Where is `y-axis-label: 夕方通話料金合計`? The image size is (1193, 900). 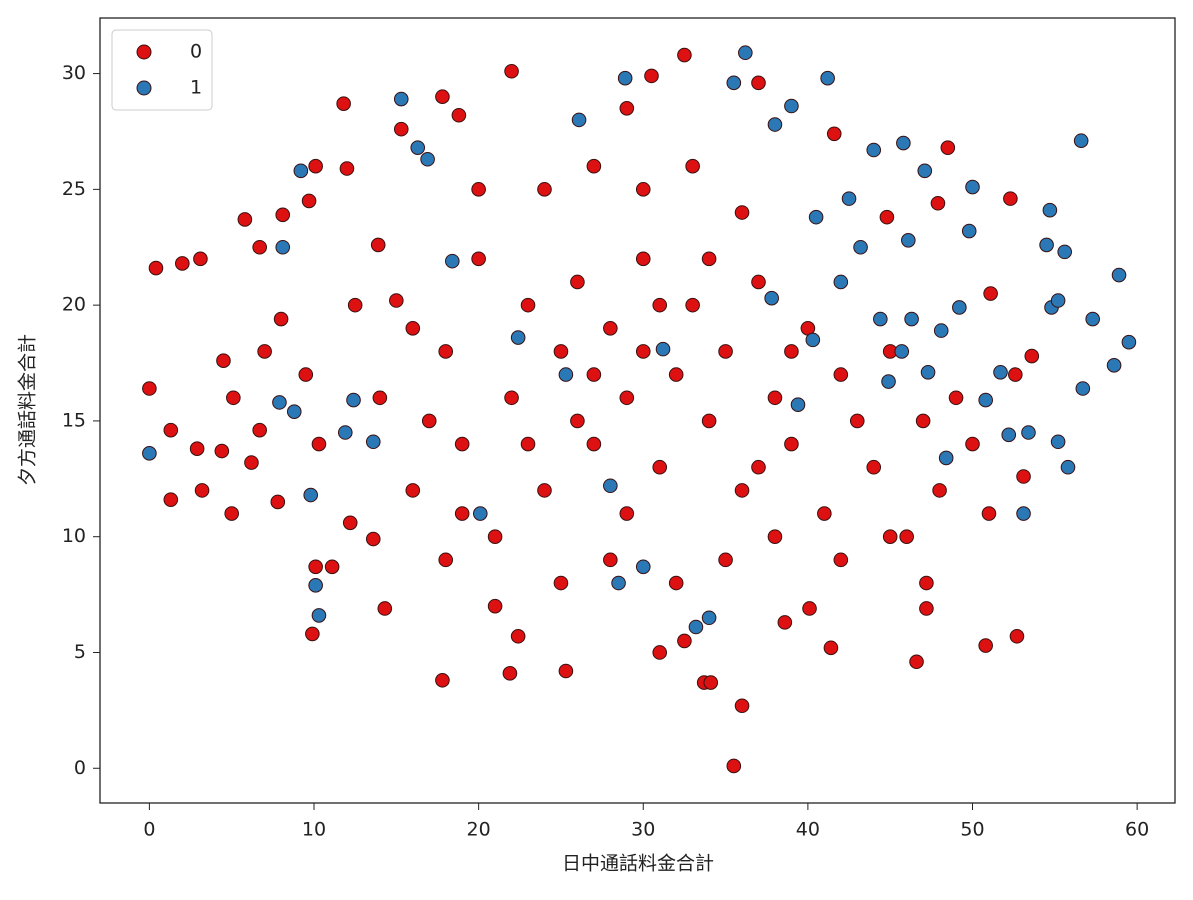 y-axis-label: 夕方通話料金合計 is located at coordinates (28, 410).